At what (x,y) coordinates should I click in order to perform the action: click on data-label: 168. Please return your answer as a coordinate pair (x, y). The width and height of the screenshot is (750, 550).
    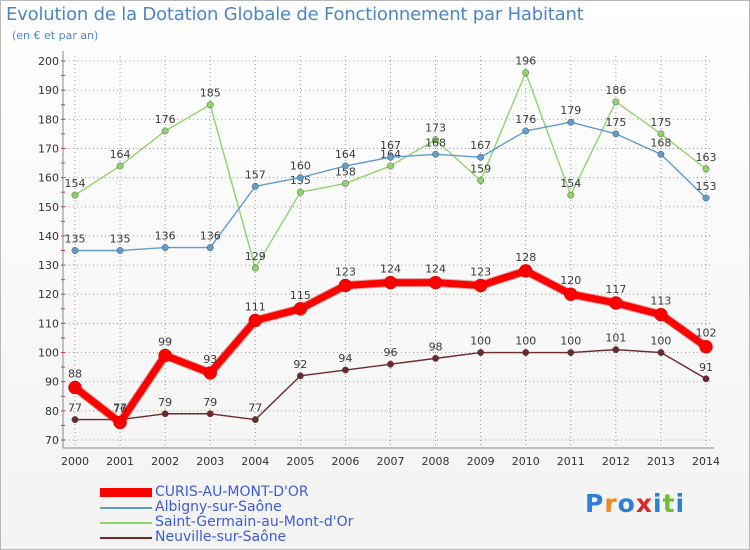
    Looking at the image, I should click on (435, 142).